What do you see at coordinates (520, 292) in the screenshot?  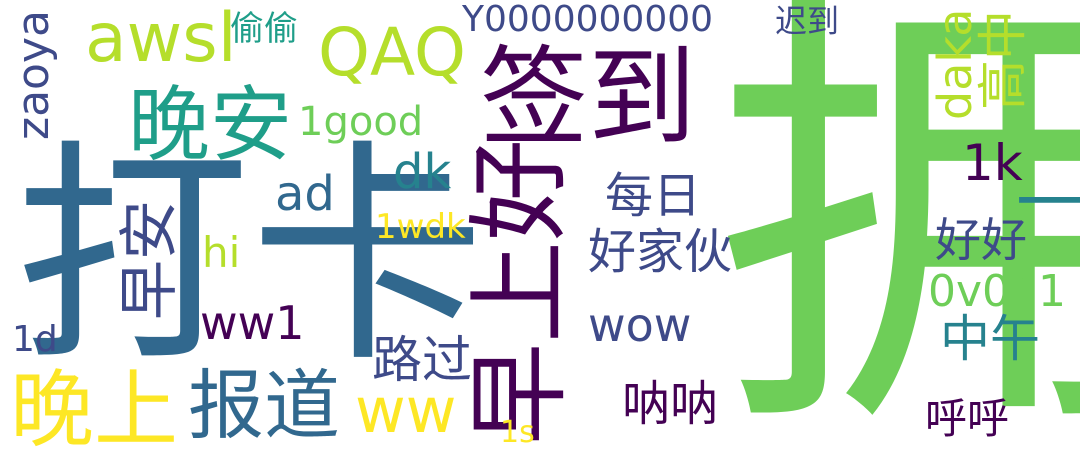 I see `word-zaoshanghao: 早上好` at bounding box center [520, 292].